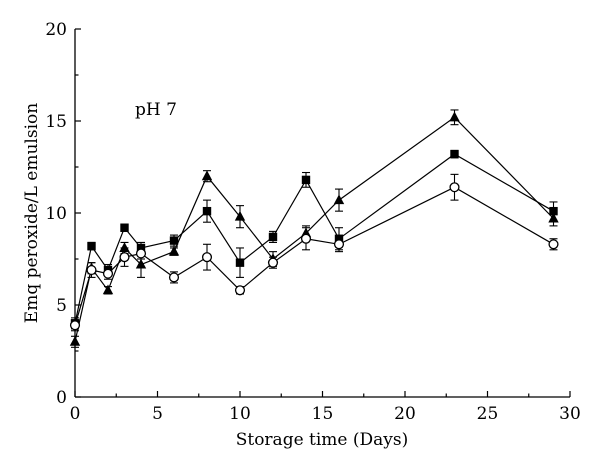 The image size is (600, 472). I want to click on y-axis-ticks: 0 5 10 15 20, so click(63, 214).